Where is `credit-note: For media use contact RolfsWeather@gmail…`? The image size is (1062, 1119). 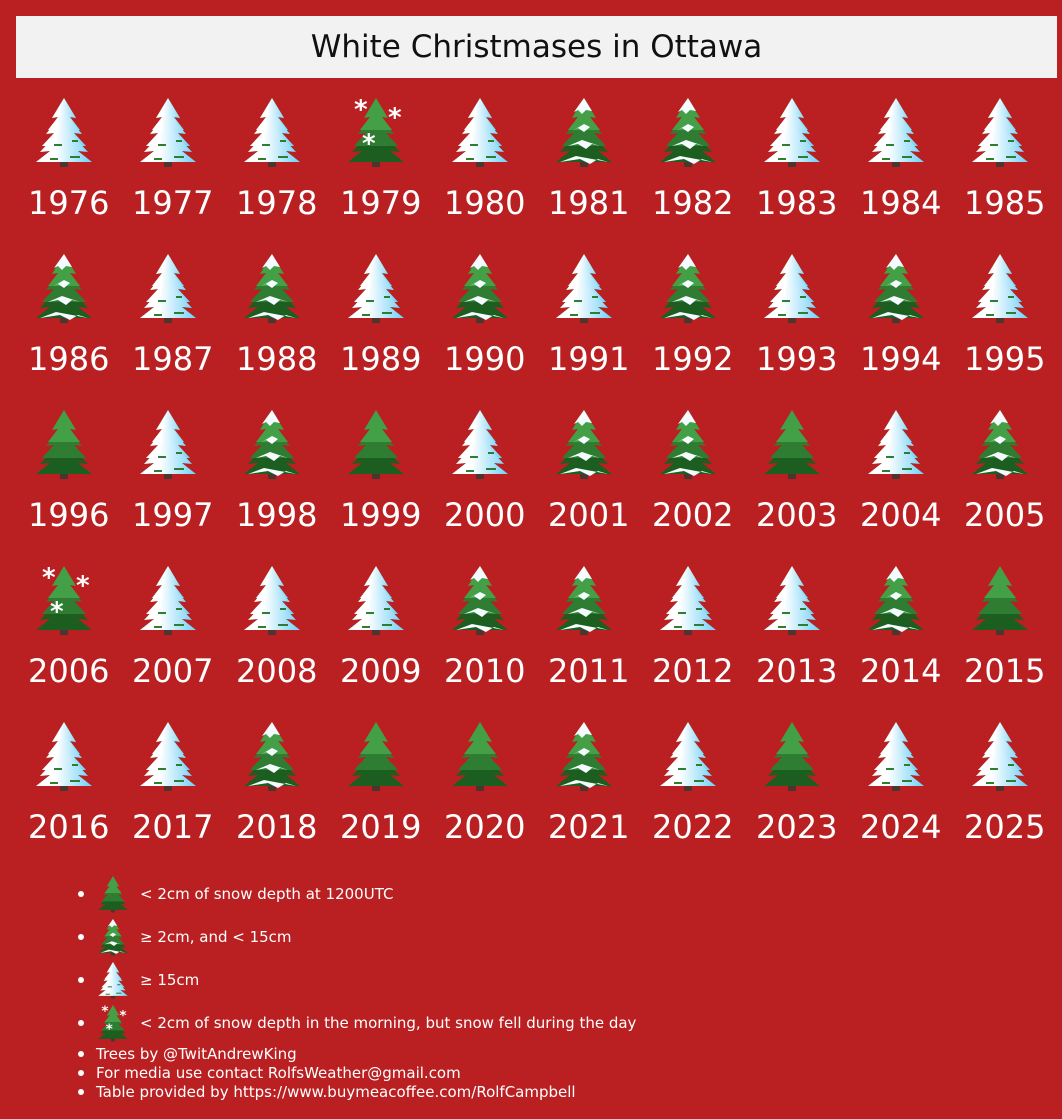
credit-note: For media use contact RolfsWeather@gmail… is located at coordinates (357, 1072).